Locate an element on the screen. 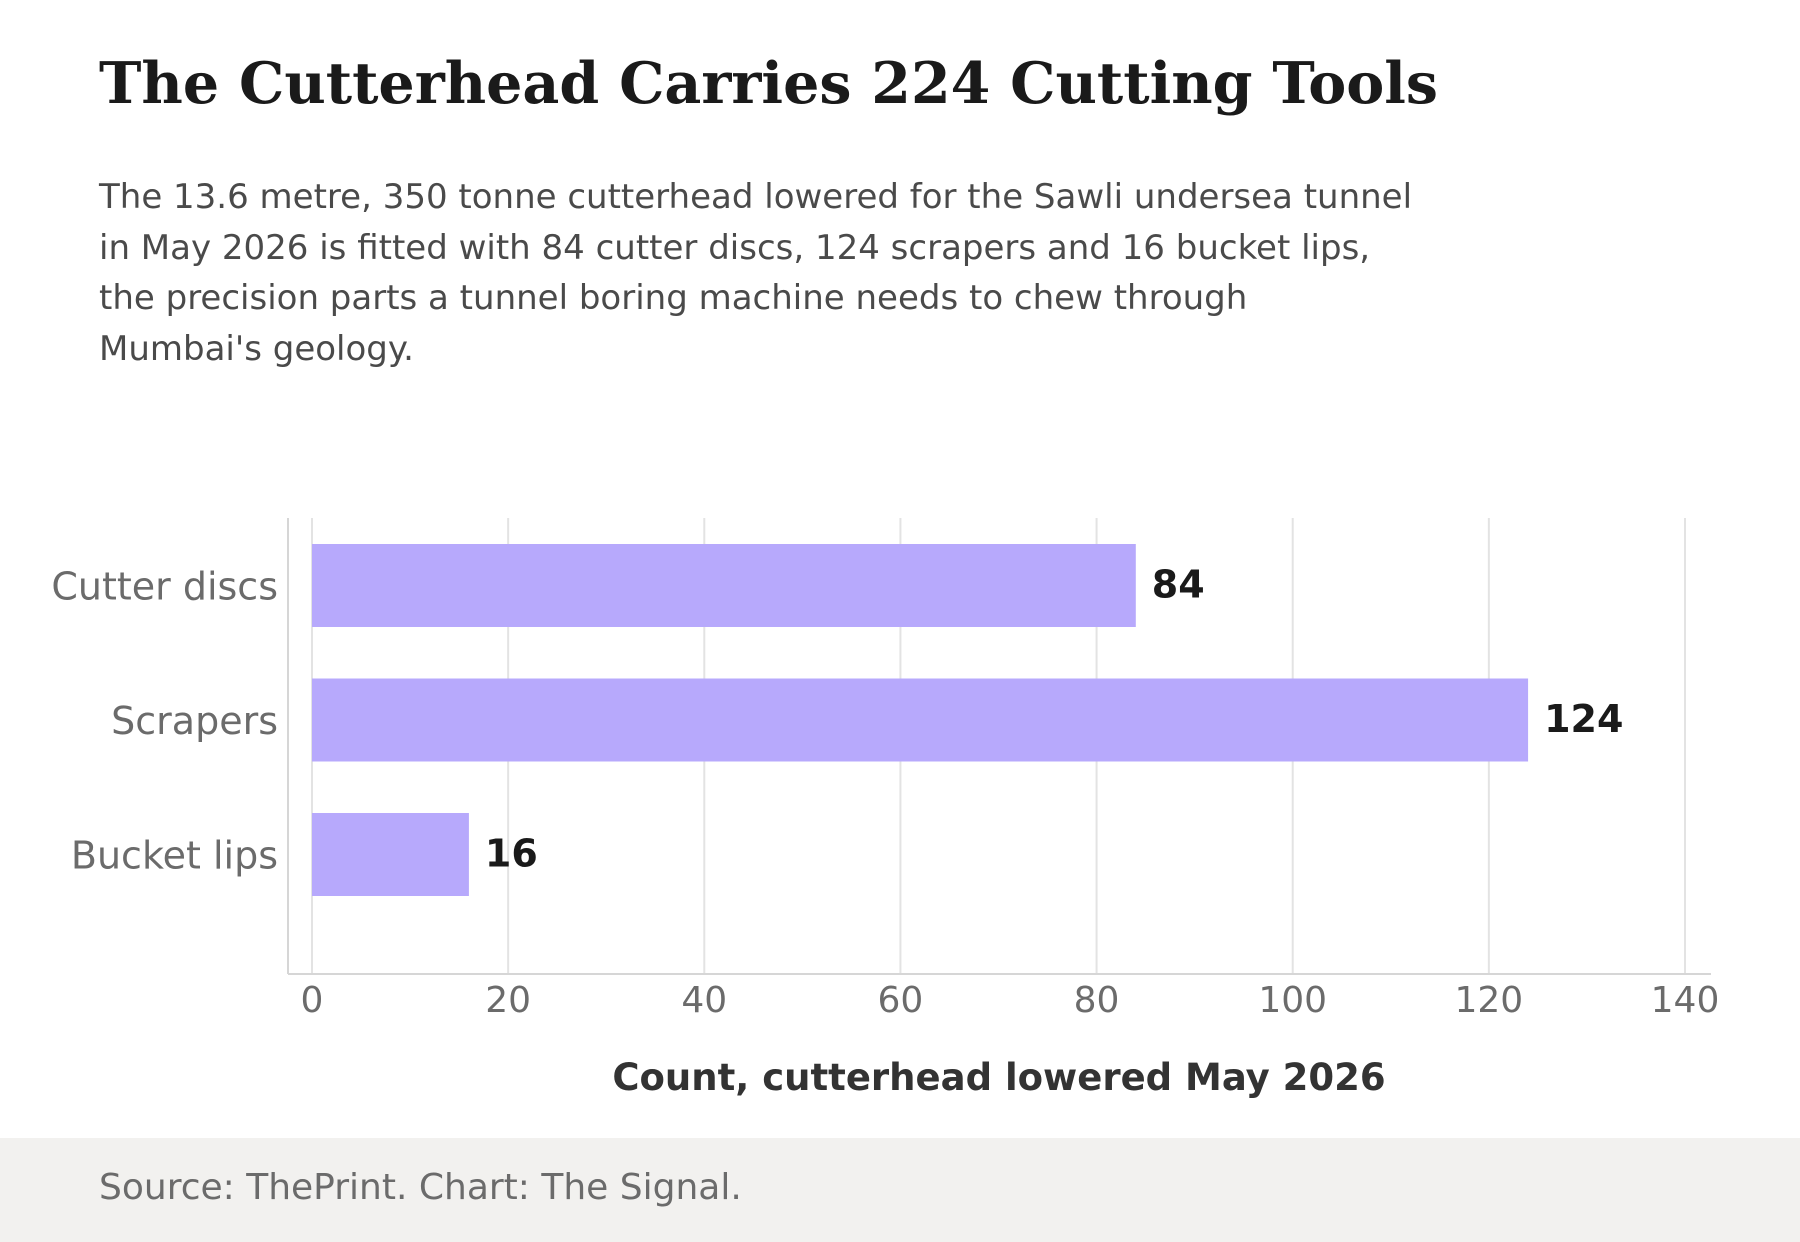  bar-value-label: 84 is located at coordinates (1178, 585).